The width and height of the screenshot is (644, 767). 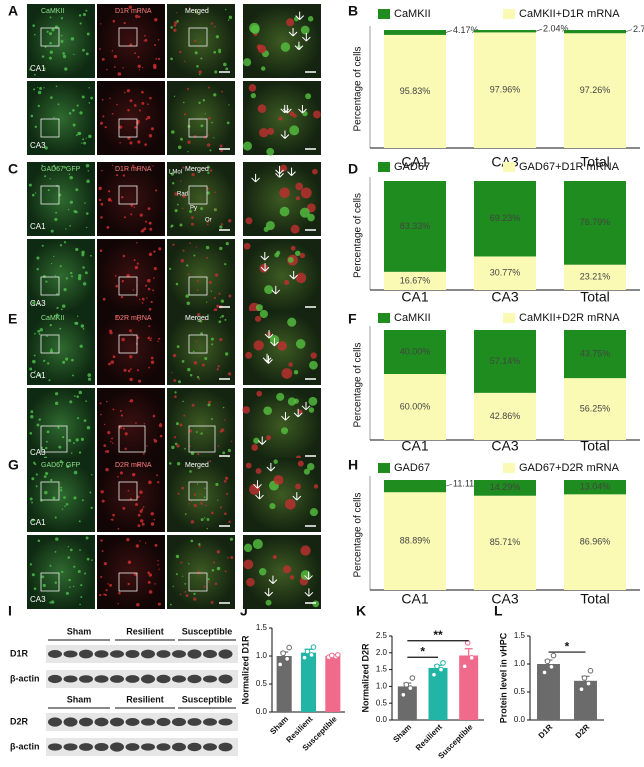 I want to click on label-leader, so click(x=449, y=31).